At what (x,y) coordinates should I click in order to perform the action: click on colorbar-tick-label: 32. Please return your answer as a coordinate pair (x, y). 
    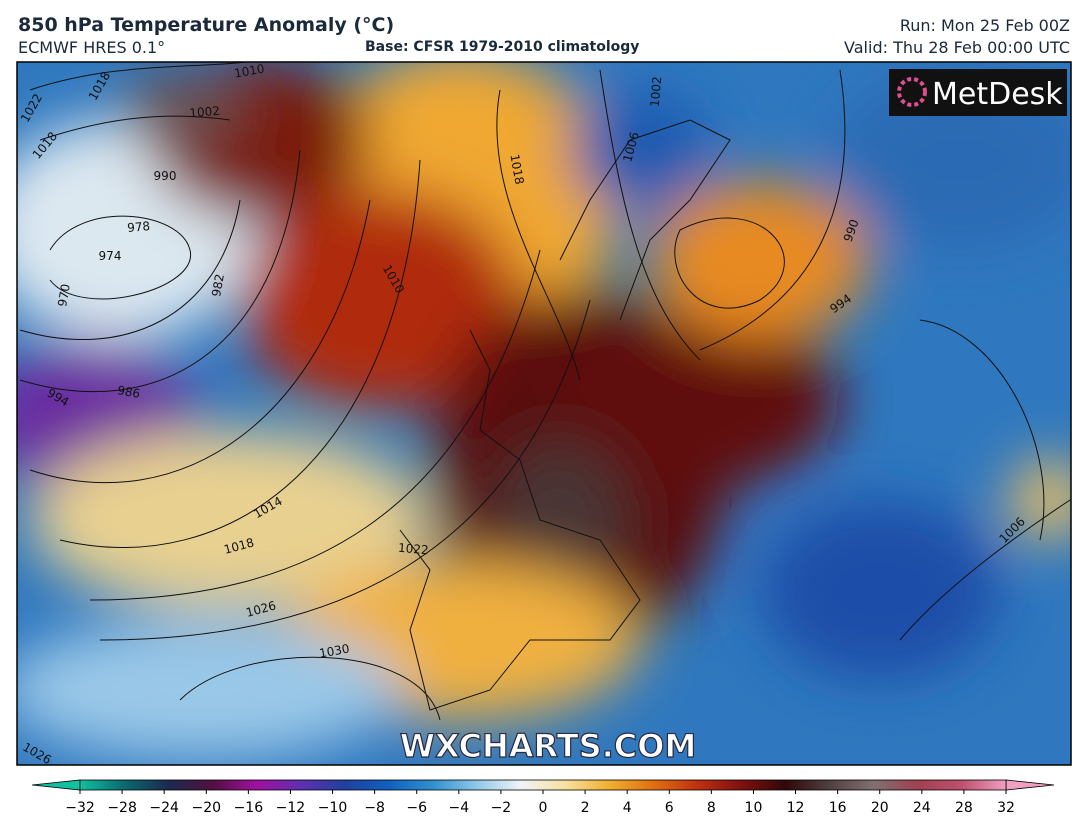
    Looking at the image, I should click on (1006, 808).